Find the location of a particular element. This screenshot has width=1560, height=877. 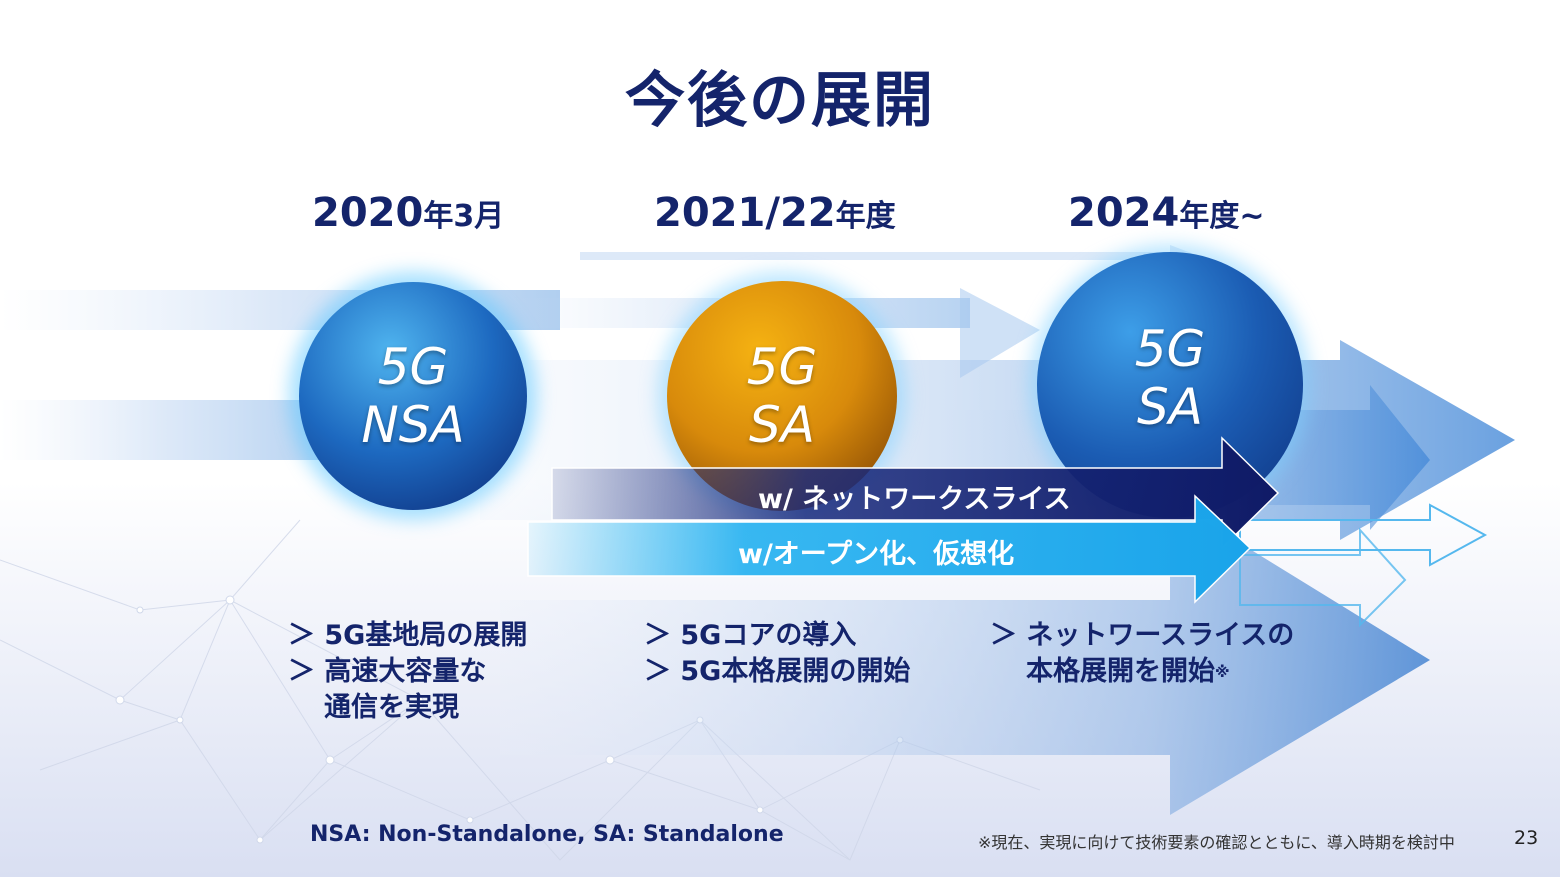

bullets-phase-2: ＞ 5Gコアの導入 ＞ 5G本格展開の開始 is located at coordinates (777, 654).